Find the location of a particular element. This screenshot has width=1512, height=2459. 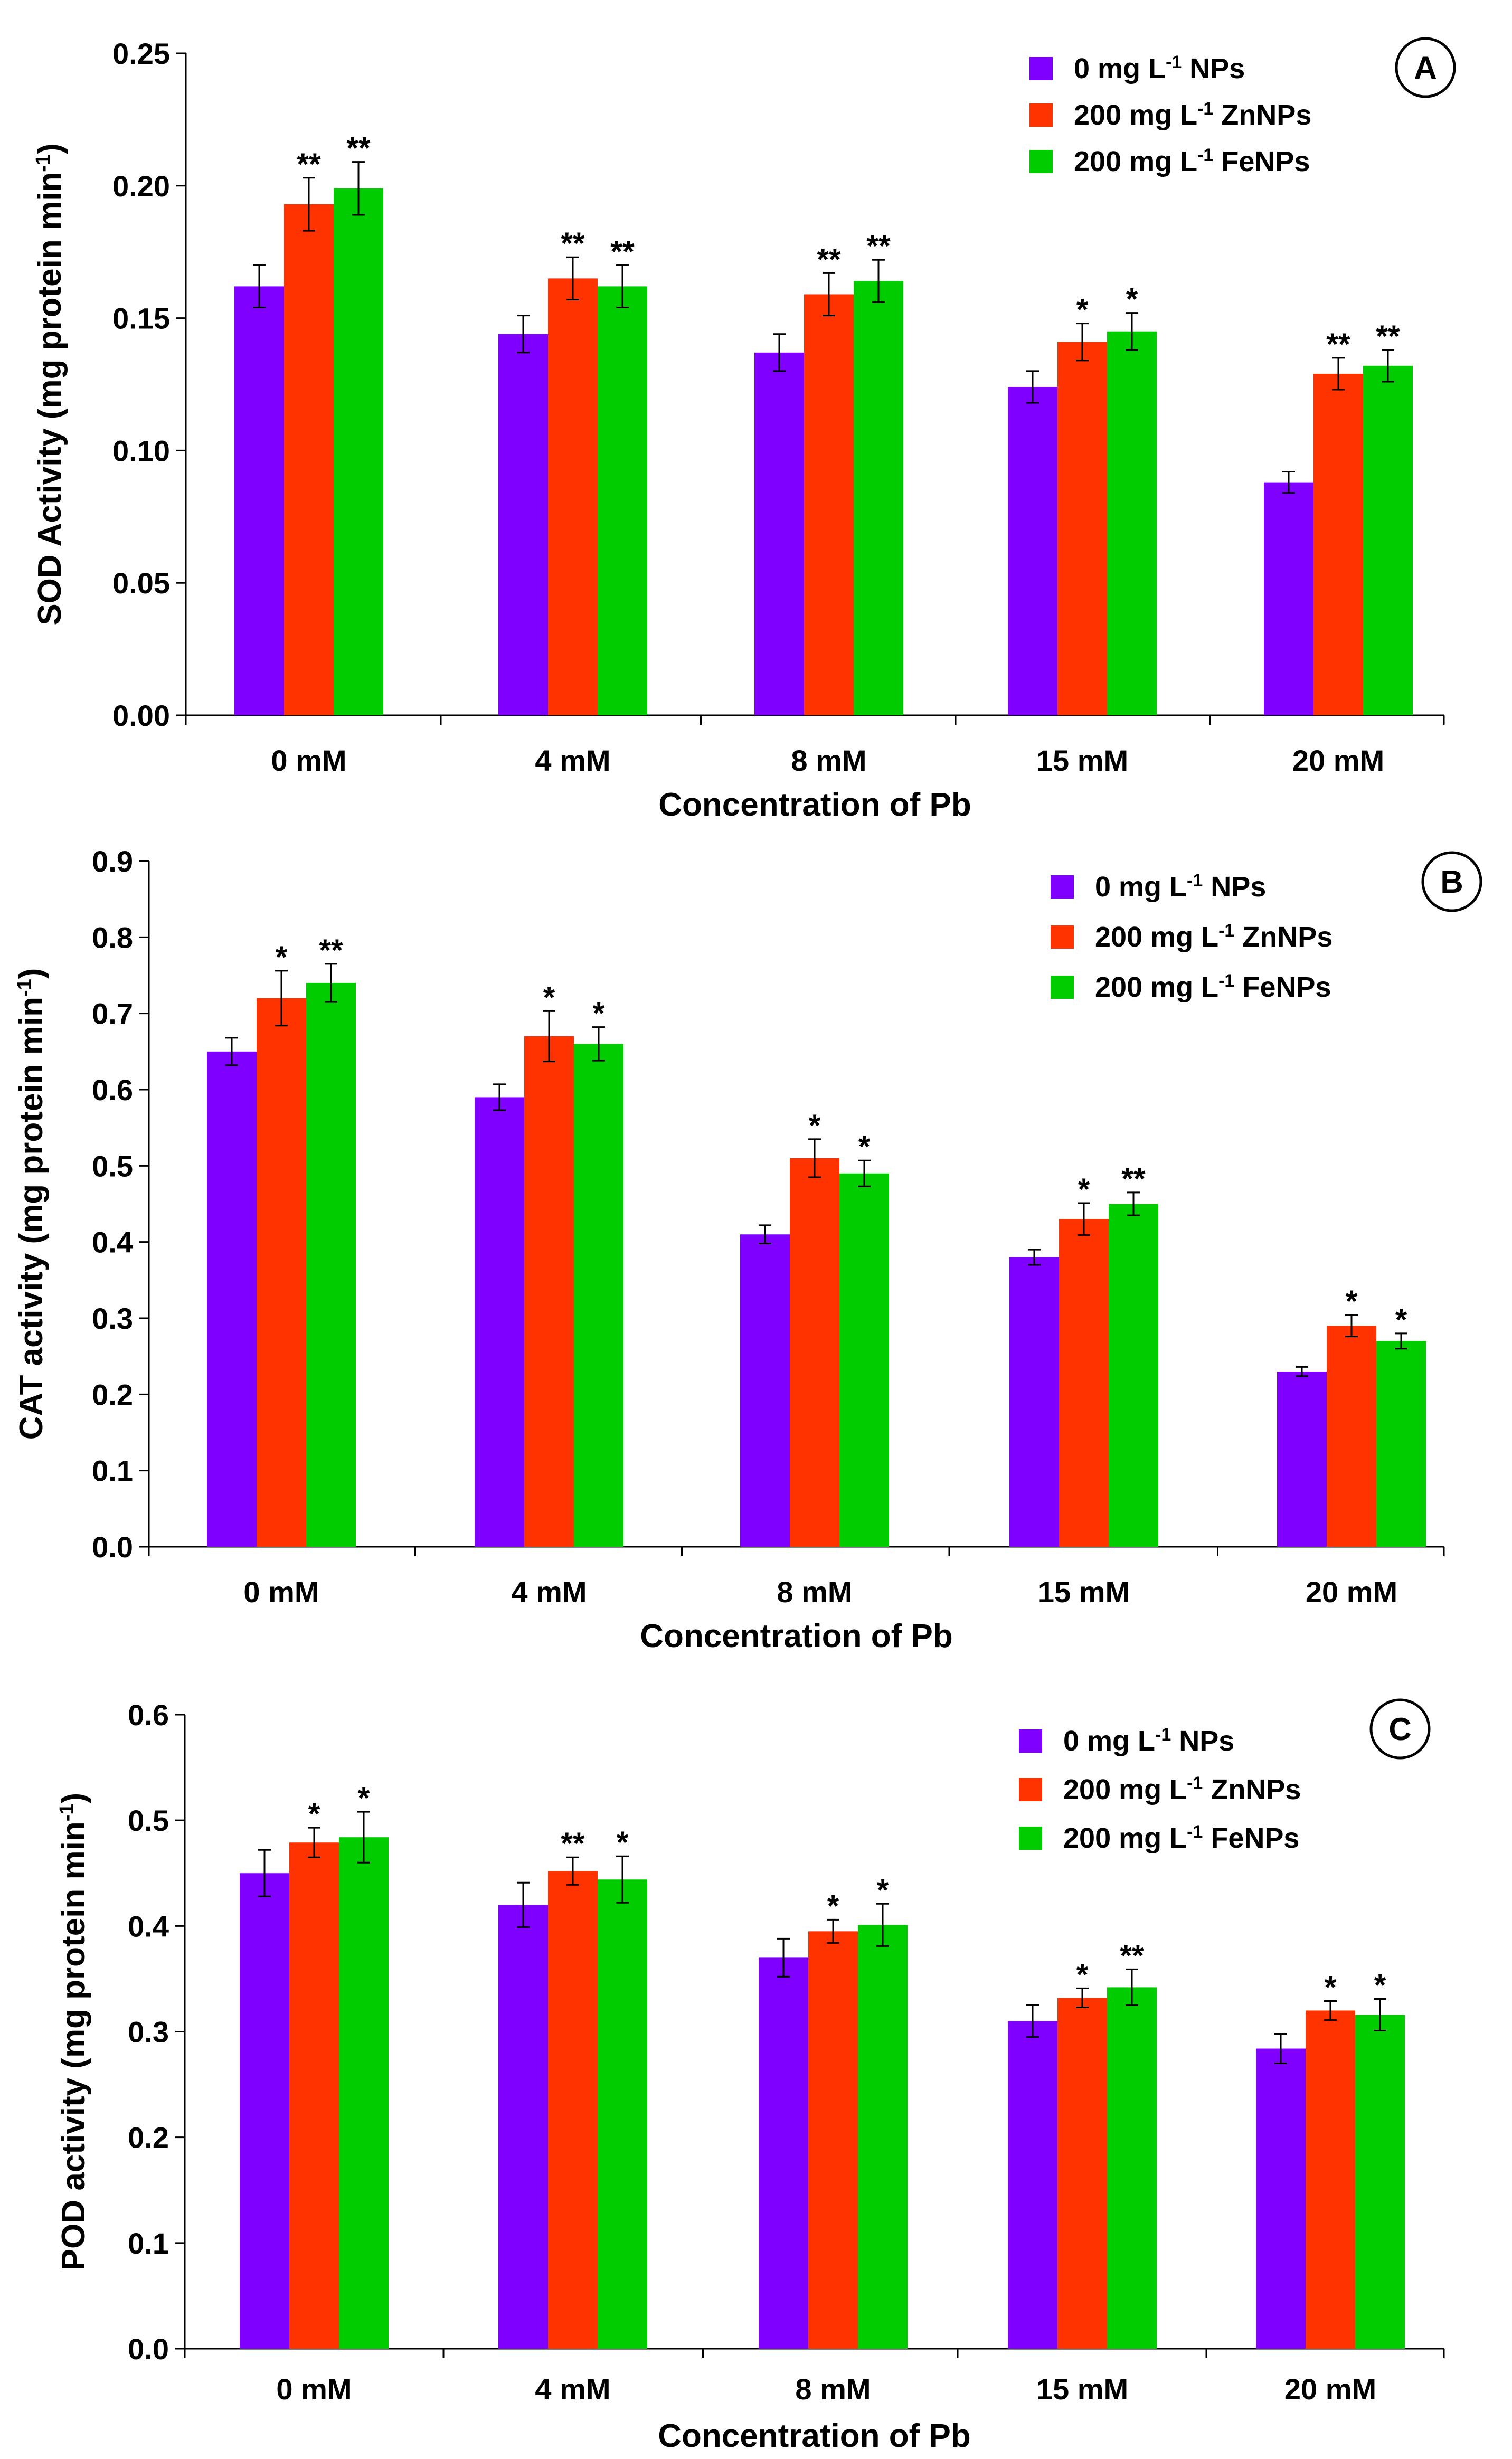

panel-c-legend-label: 200 mg L-1 ZnNPs is located at coordinates (1182, 1789).